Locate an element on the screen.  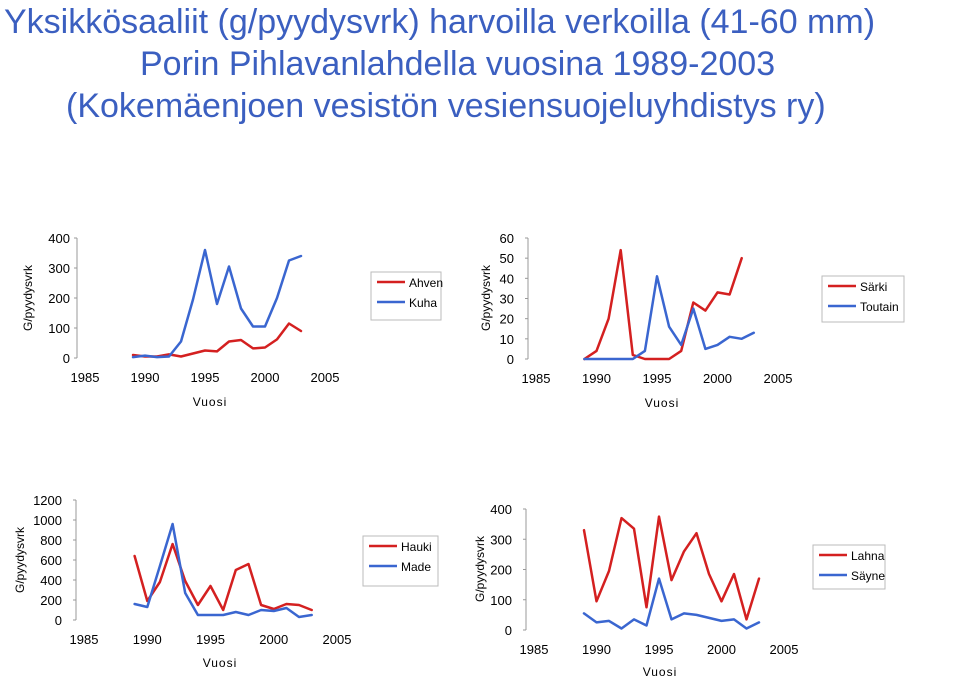
chart-4-x-tick-label-3: 2000 is located at coordinates (721, 649).